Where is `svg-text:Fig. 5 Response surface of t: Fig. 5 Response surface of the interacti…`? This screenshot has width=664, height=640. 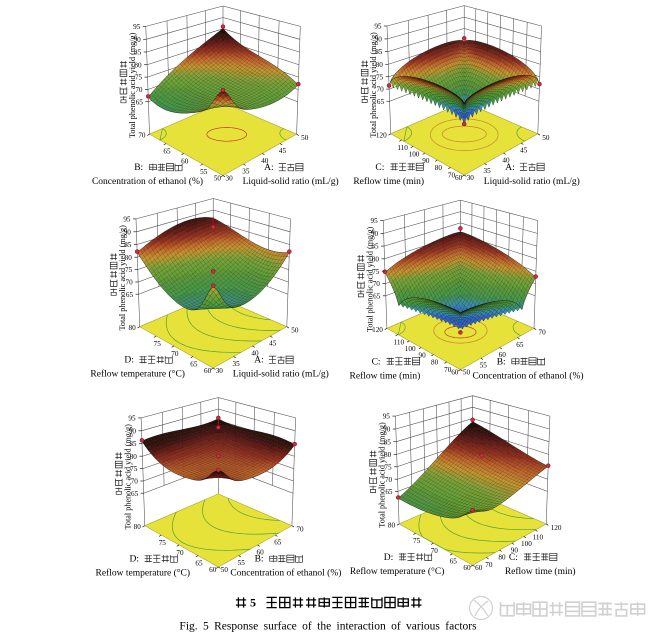 svg-text:Fig. 5 Response surface of t: Fig. 5 Response surface of the interacti… is located at coordinates (328, 627).